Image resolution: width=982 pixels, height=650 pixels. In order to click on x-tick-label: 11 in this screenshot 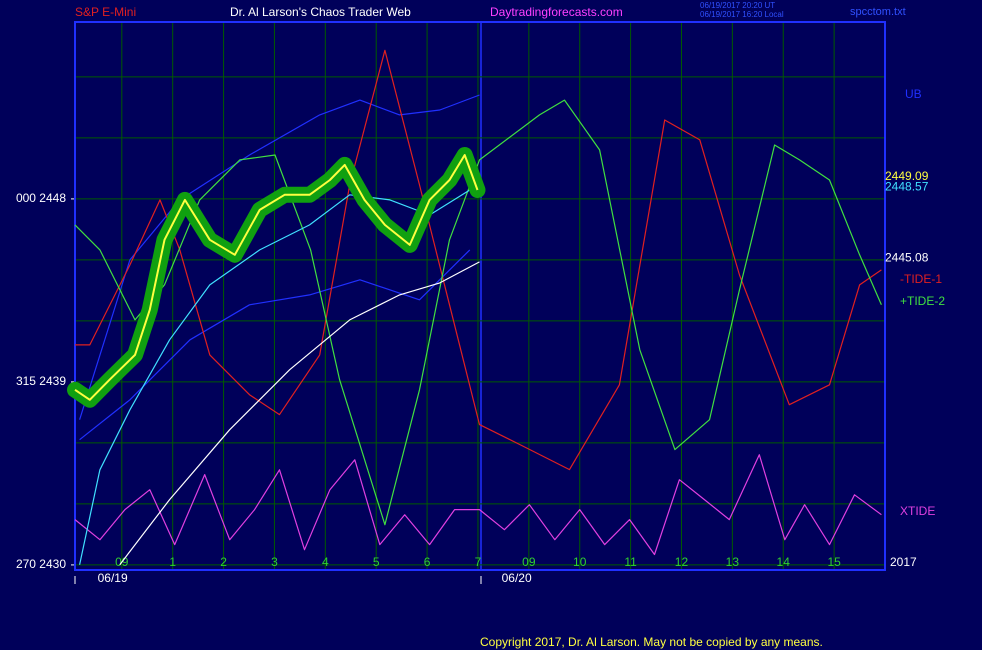, I will do `click(630, 562)`.